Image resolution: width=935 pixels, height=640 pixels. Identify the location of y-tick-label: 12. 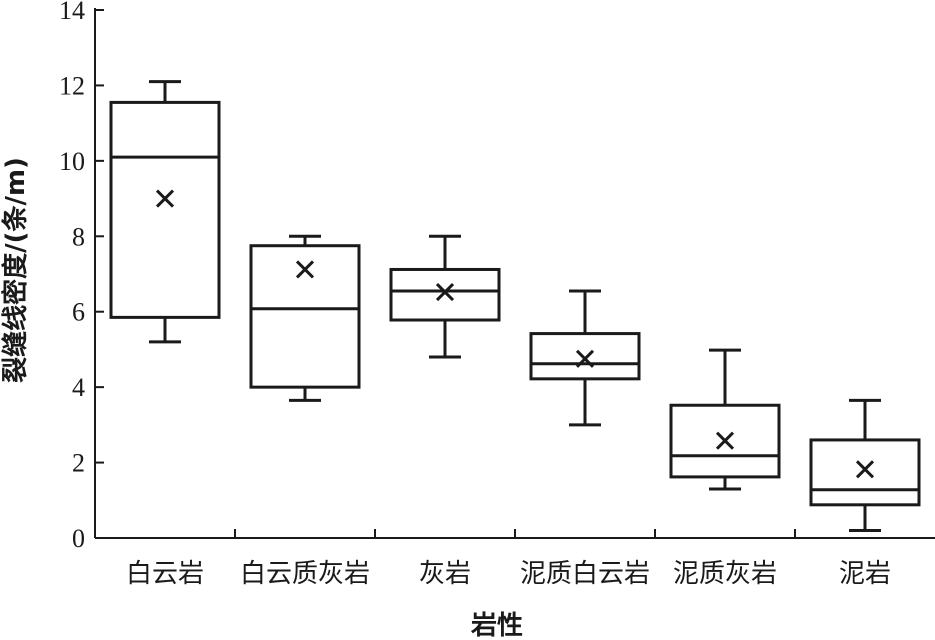
(72, 85).